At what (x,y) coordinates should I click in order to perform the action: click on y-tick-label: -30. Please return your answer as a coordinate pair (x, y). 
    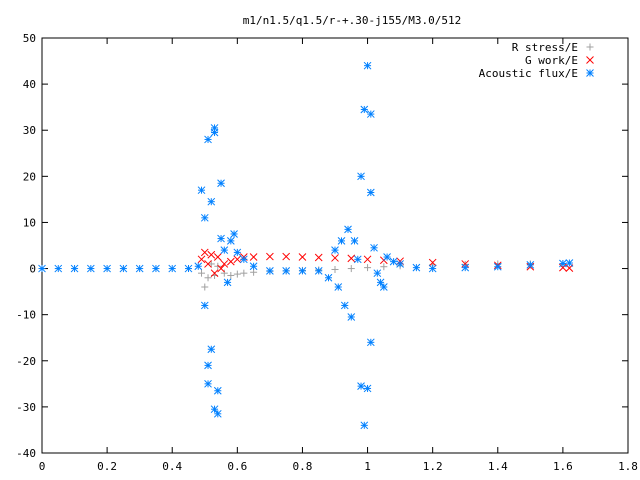
    Looking at the image, I should click on (26, 407).